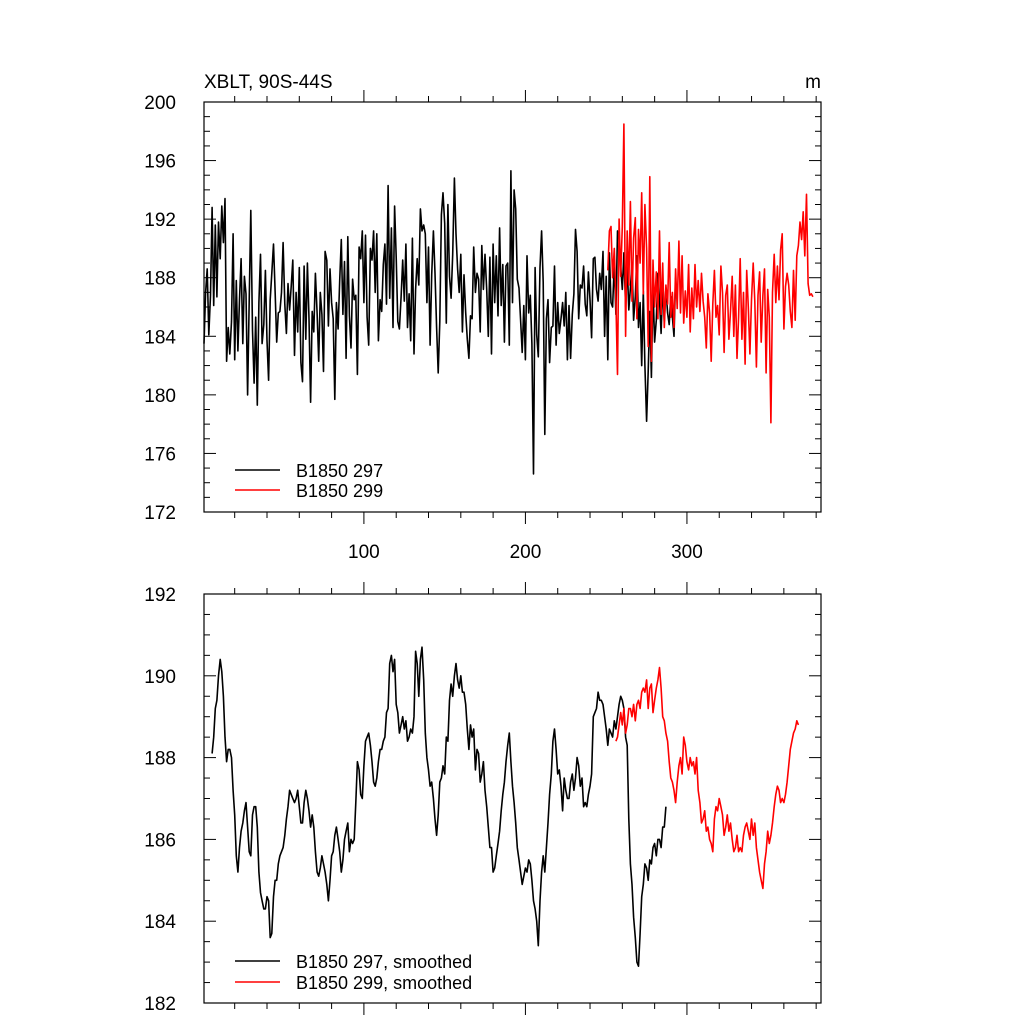 This screenshot has height=1029, width=1024. I want to click on chart-title: XBLT, 90S-44S, so click(268, 82).